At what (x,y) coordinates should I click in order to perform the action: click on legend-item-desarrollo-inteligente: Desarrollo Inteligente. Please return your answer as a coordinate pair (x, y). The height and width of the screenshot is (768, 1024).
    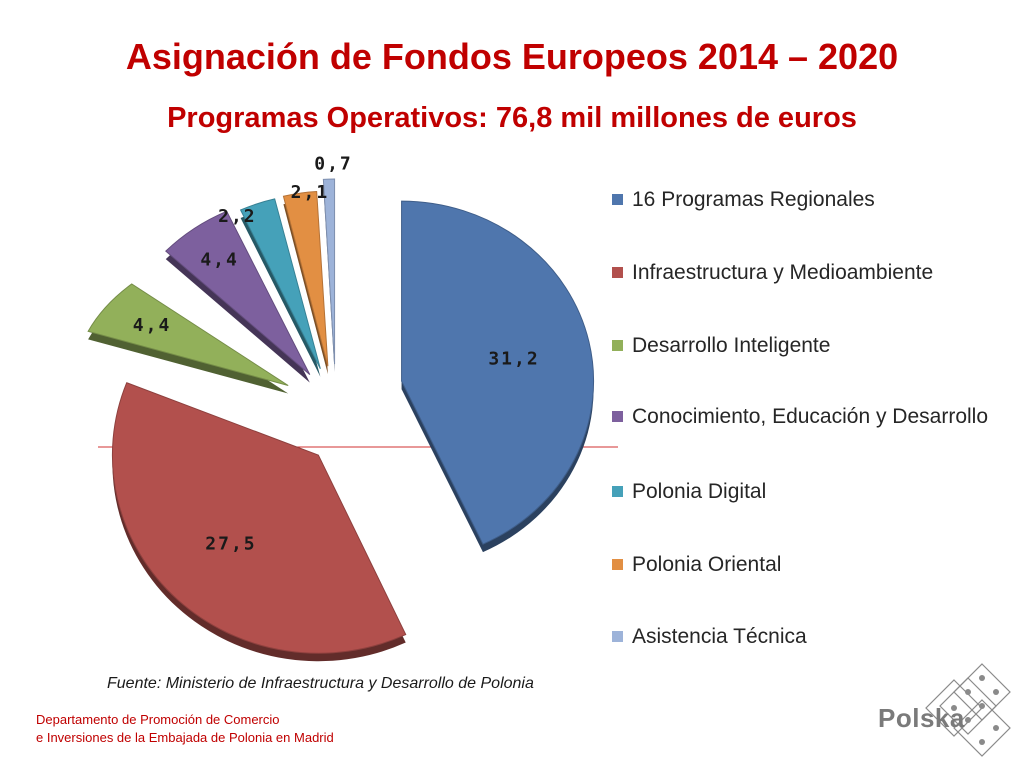
    Looking at the image, I should click on (805, 345).